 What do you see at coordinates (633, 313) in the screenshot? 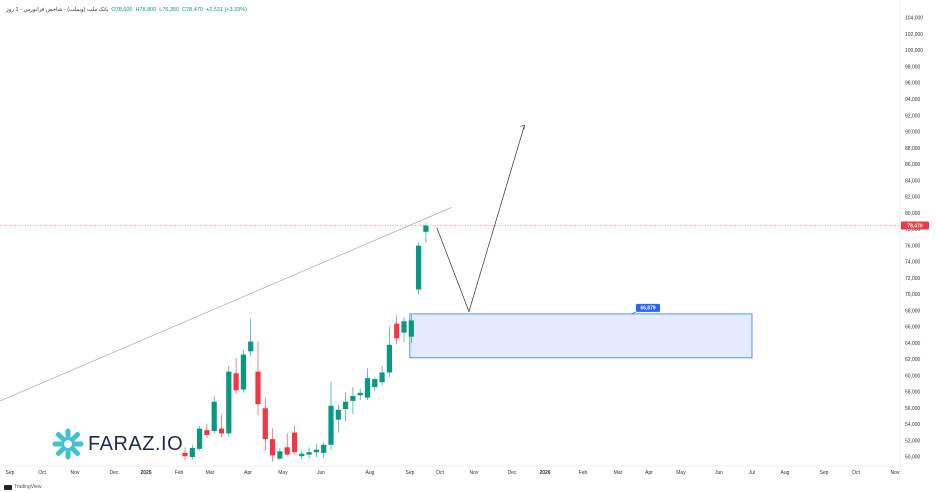
I see `zone-price-tag-pointer` at bounding box center [633, 313].